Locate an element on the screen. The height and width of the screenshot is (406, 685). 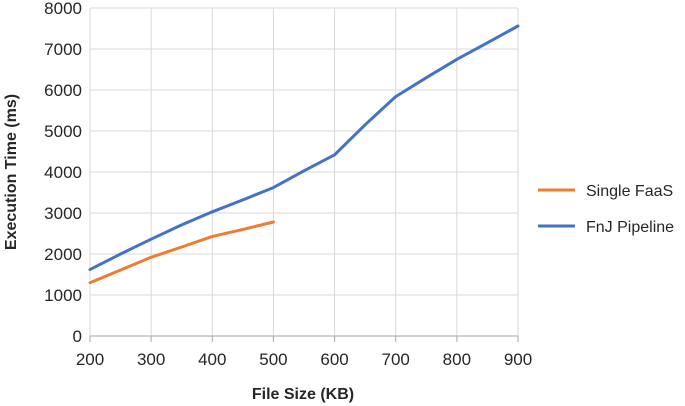
y-tick-label: 7000 is located at coordinates (63, 49).